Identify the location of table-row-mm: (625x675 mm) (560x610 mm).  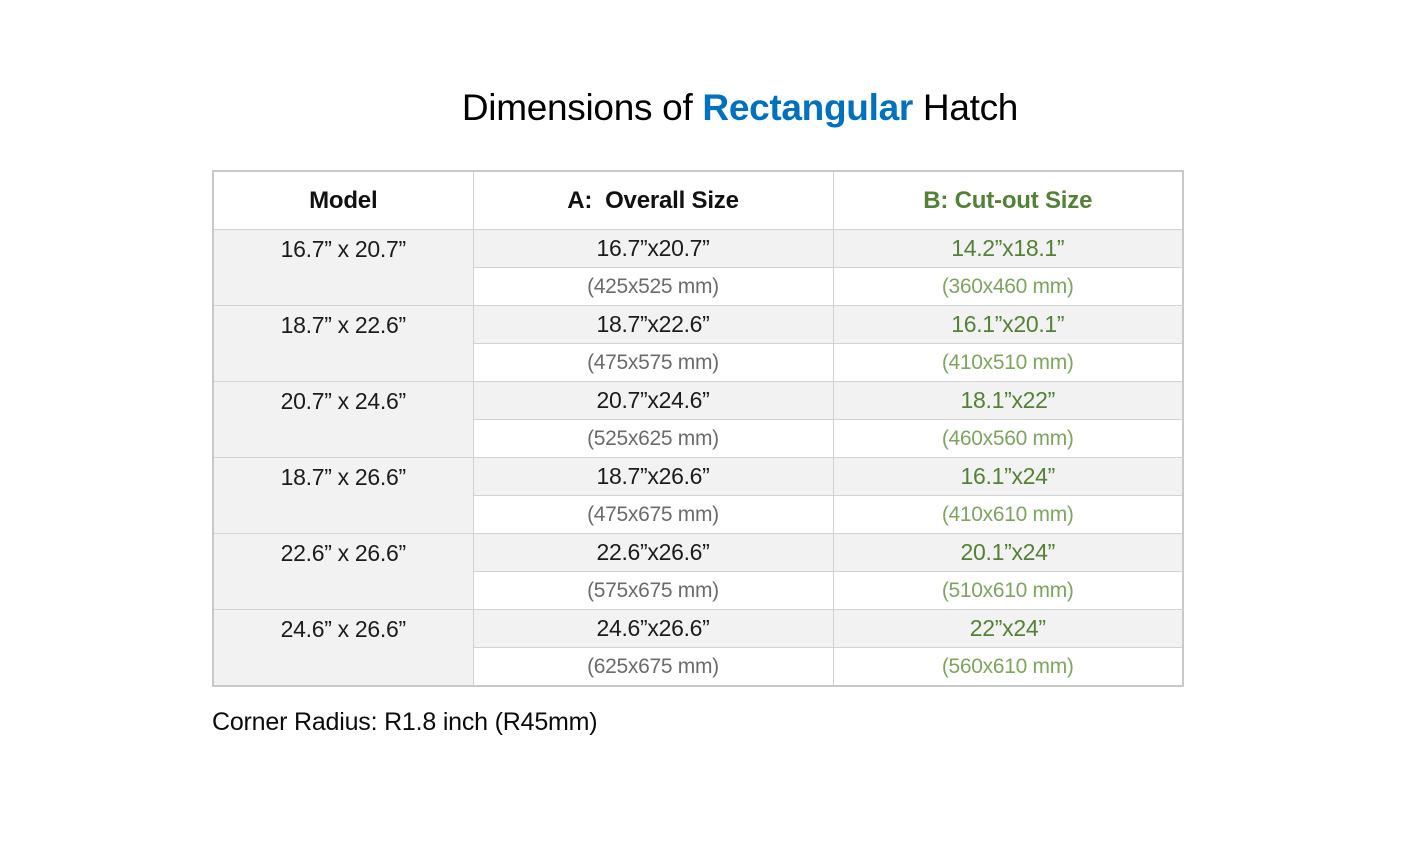
(698, 667).